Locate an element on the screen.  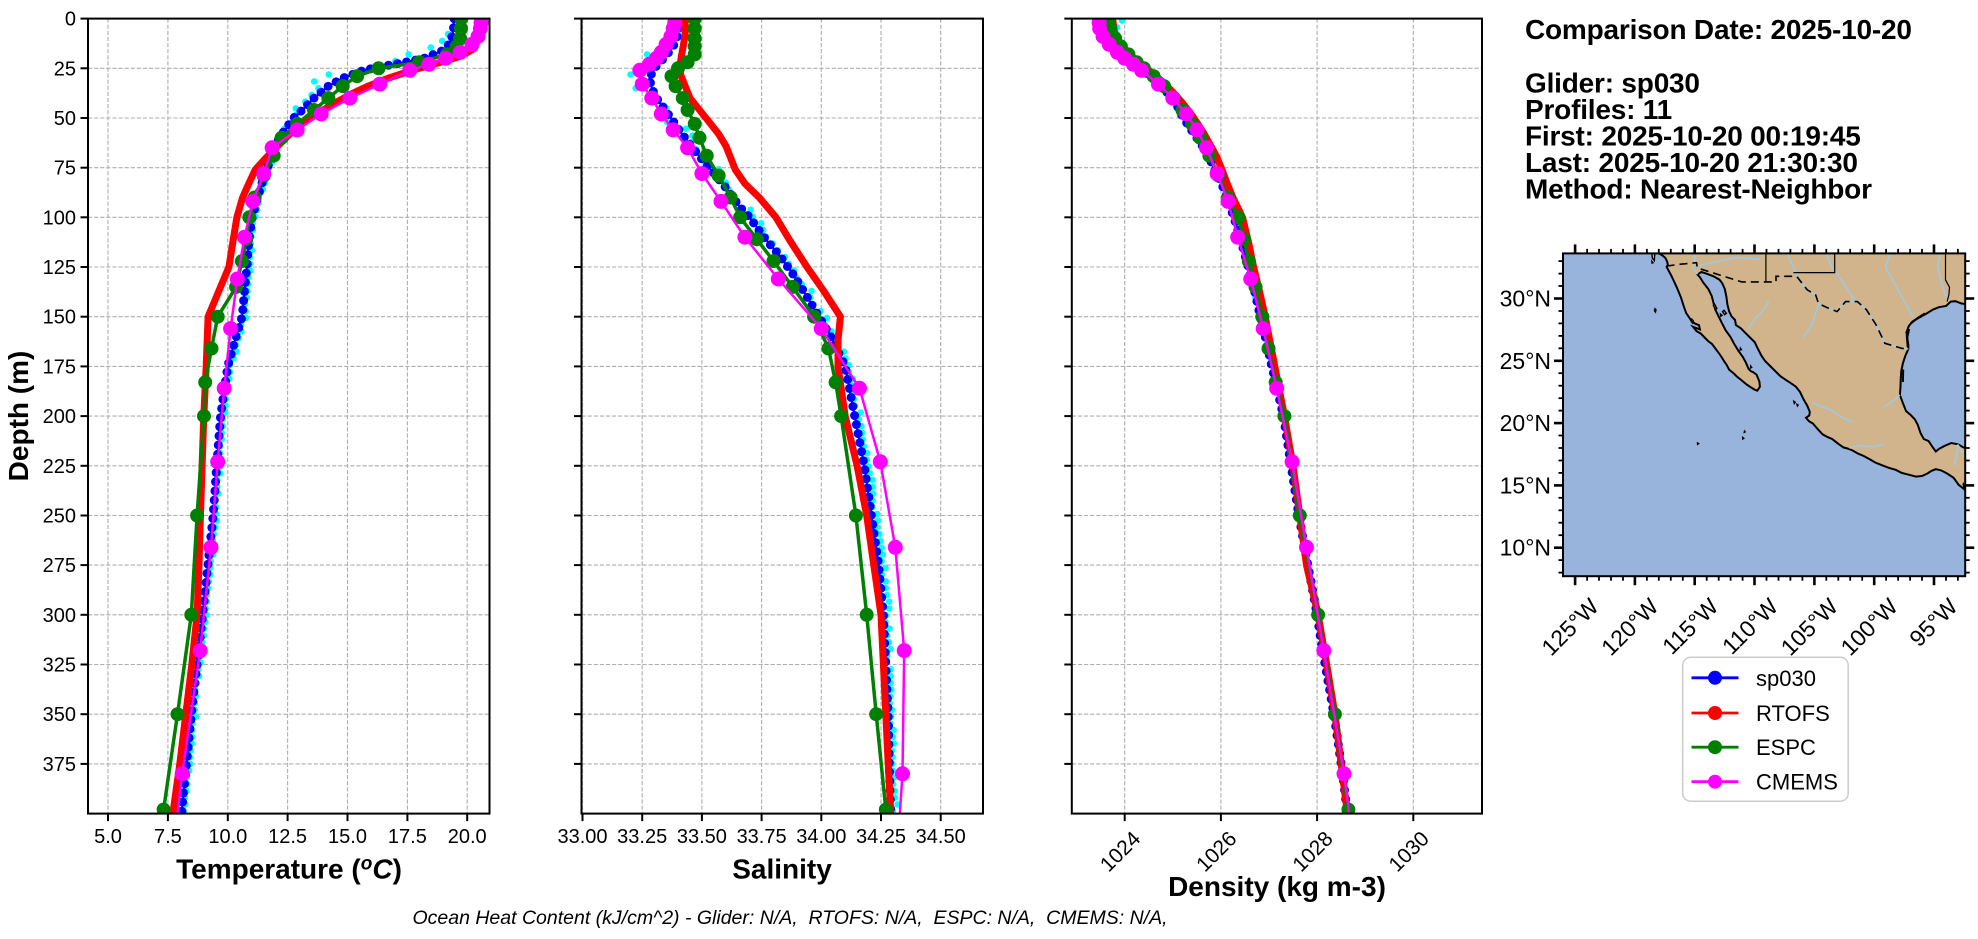
svg-text: 25 is located at coordinates (65, 69).